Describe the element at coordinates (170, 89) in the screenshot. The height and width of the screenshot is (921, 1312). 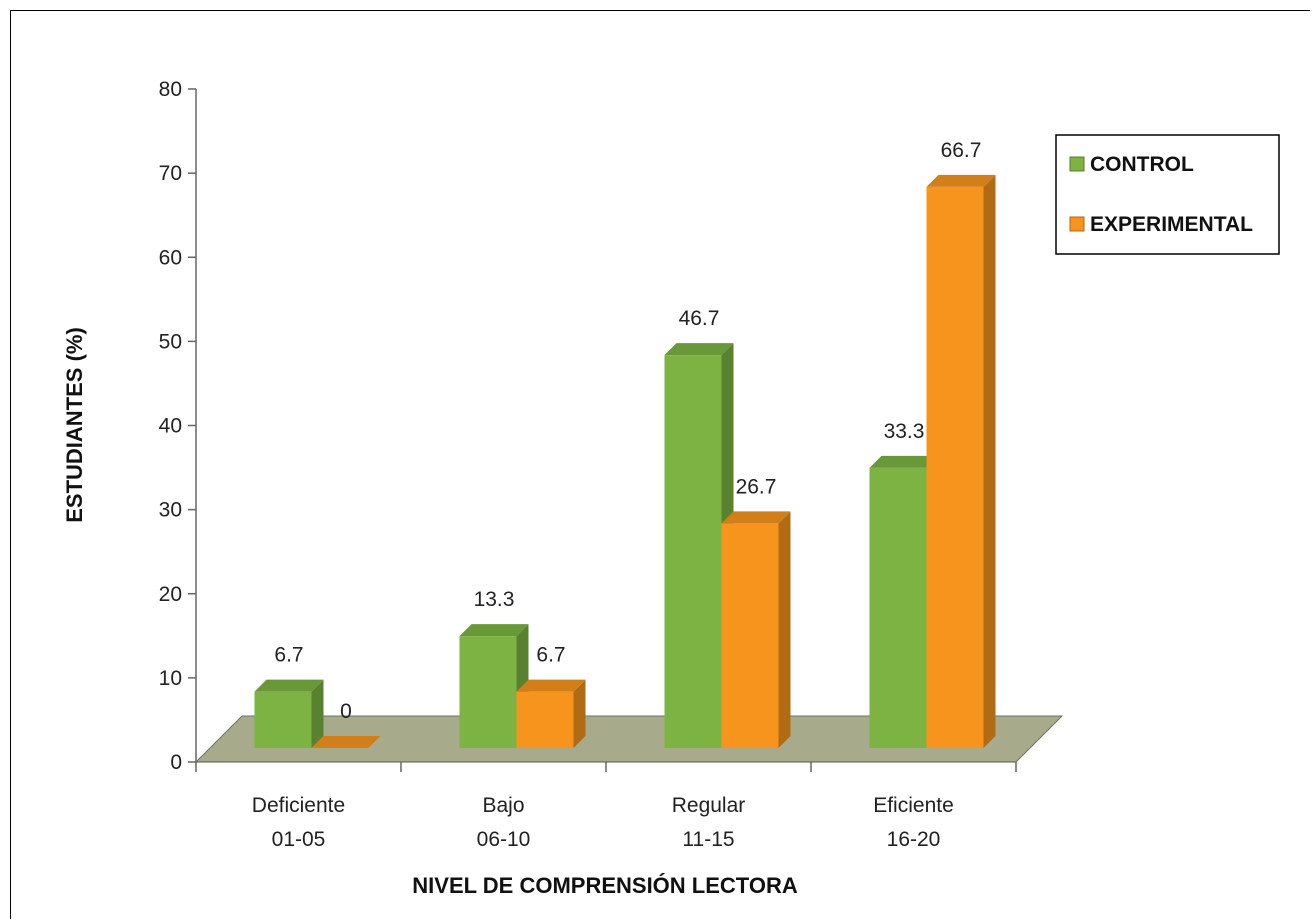
I see `y-tick-label: 80` at that location.